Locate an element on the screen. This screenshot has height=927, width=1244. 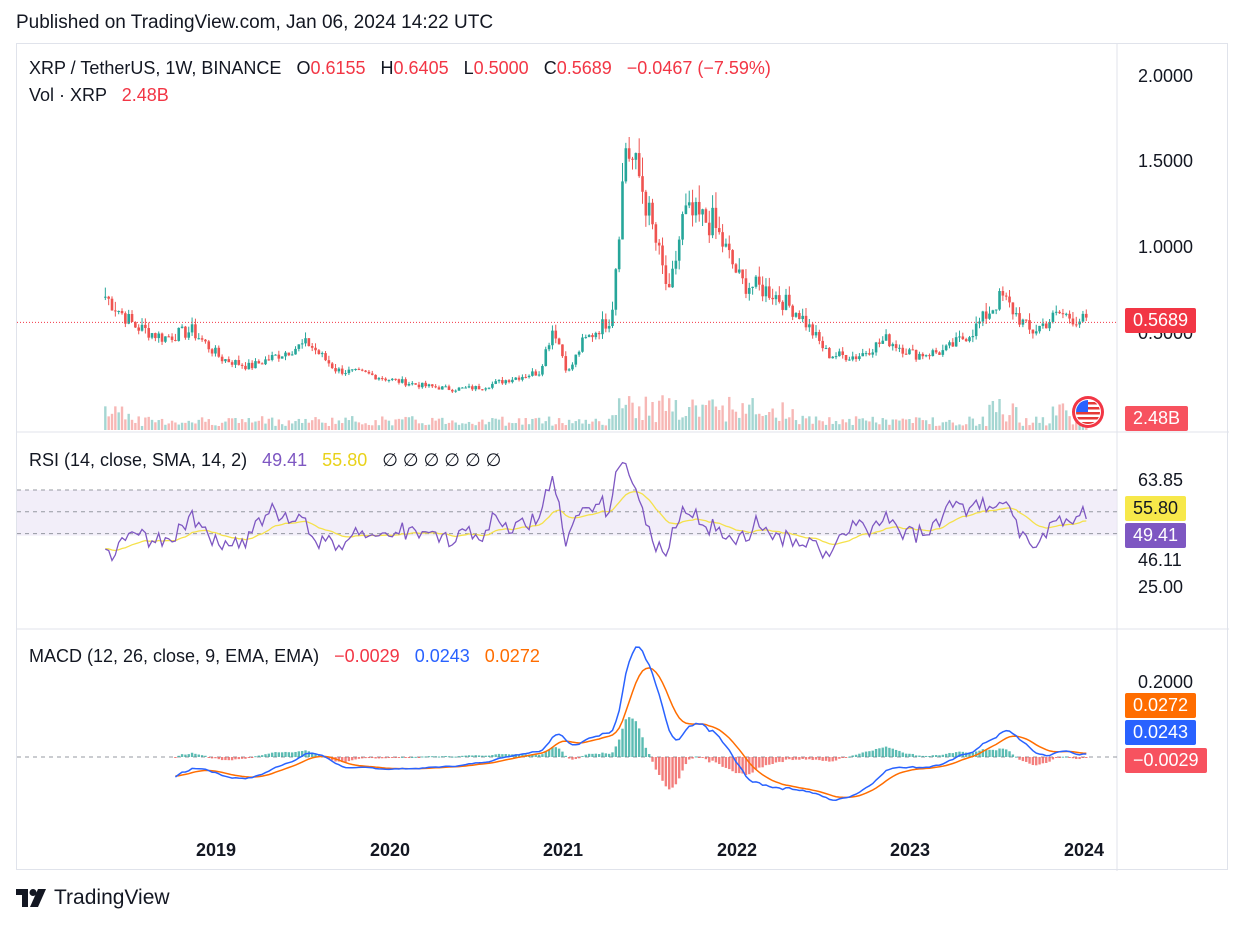
rsi-placeholders: ∅ ∅ ∅ ∅ ∅ ∅ is located at coordinates (442, 460).